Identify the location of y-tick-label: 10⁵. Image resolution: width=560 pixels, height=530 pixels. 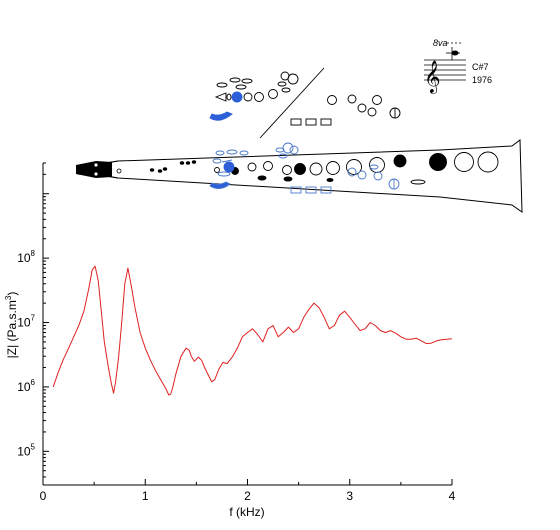
(26, 450).